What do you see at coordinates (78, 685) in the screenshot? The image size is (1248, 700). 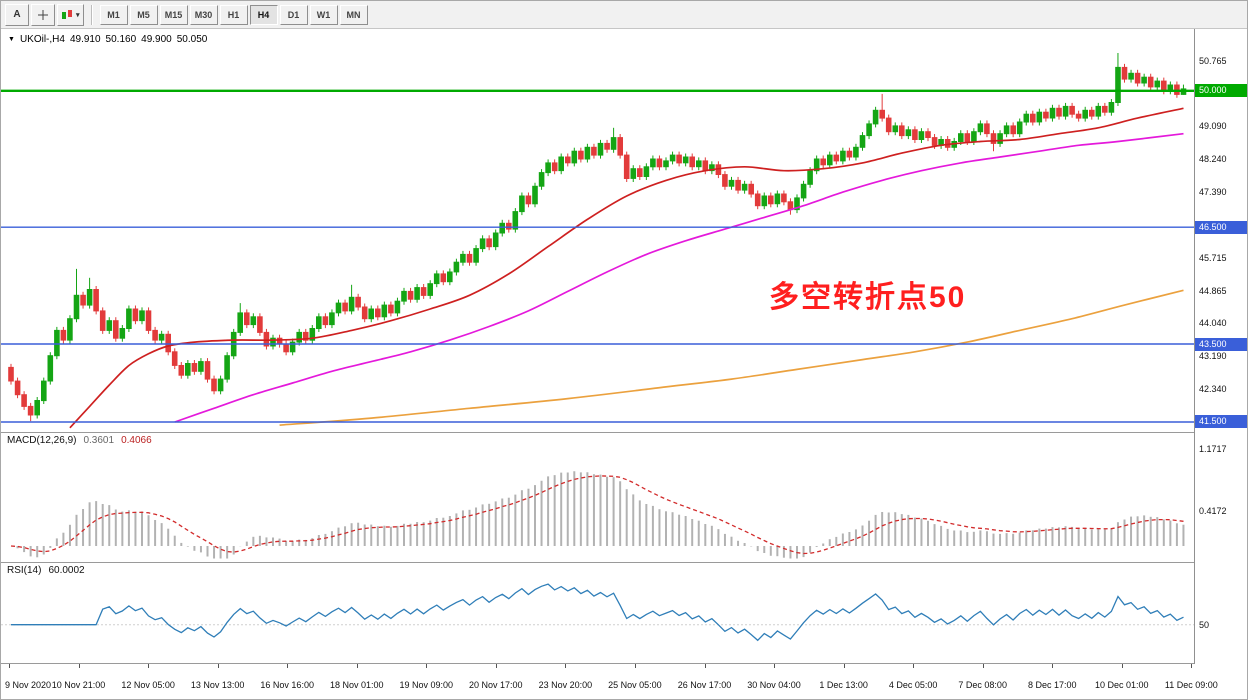 I see `time-axis-label: 10 Nov 21:00` at bounding box center [78, 685].